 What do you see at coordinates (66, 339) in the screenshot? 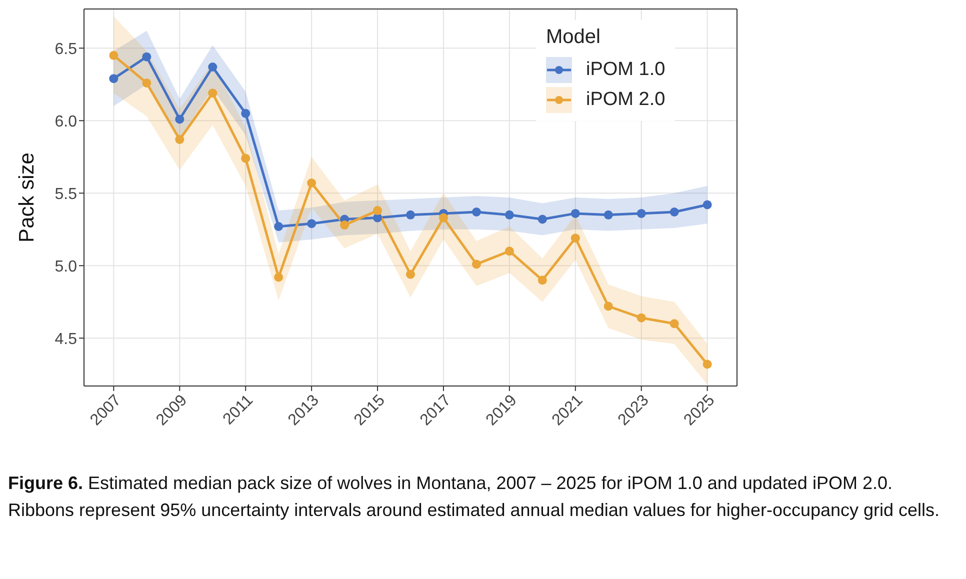
I see `y-tick-label: 4.5` at bounding box center [66, 339].